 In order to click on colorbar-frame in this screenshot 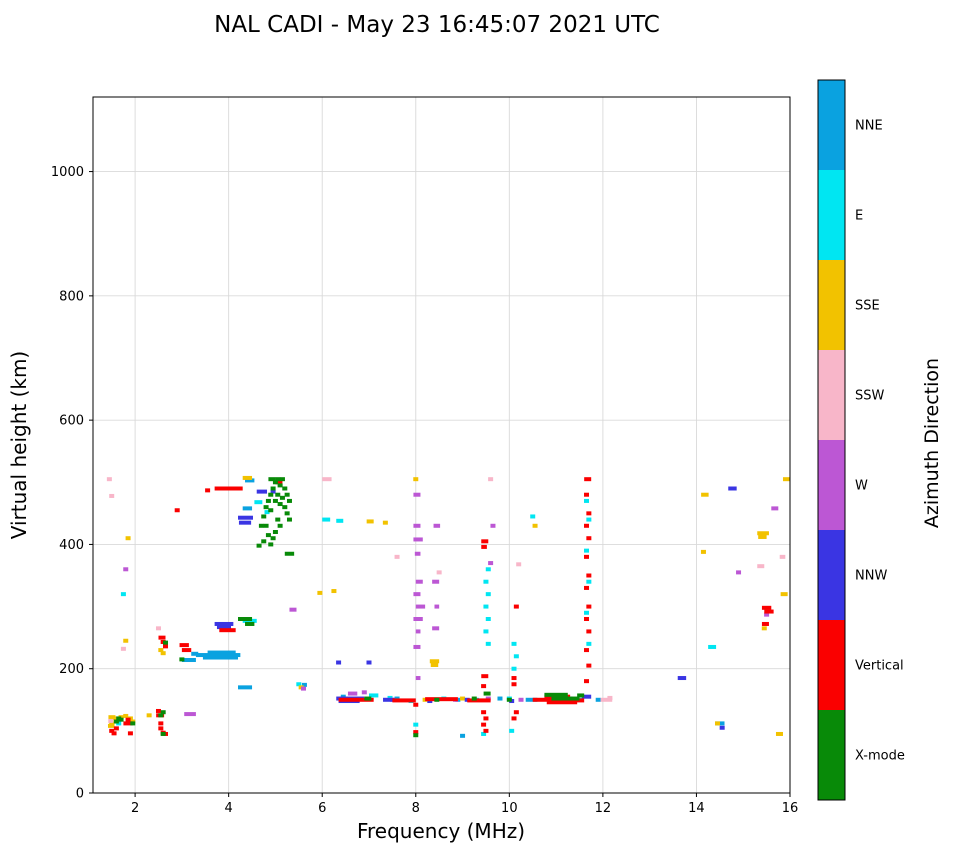, I will do `click(831, 440)`.